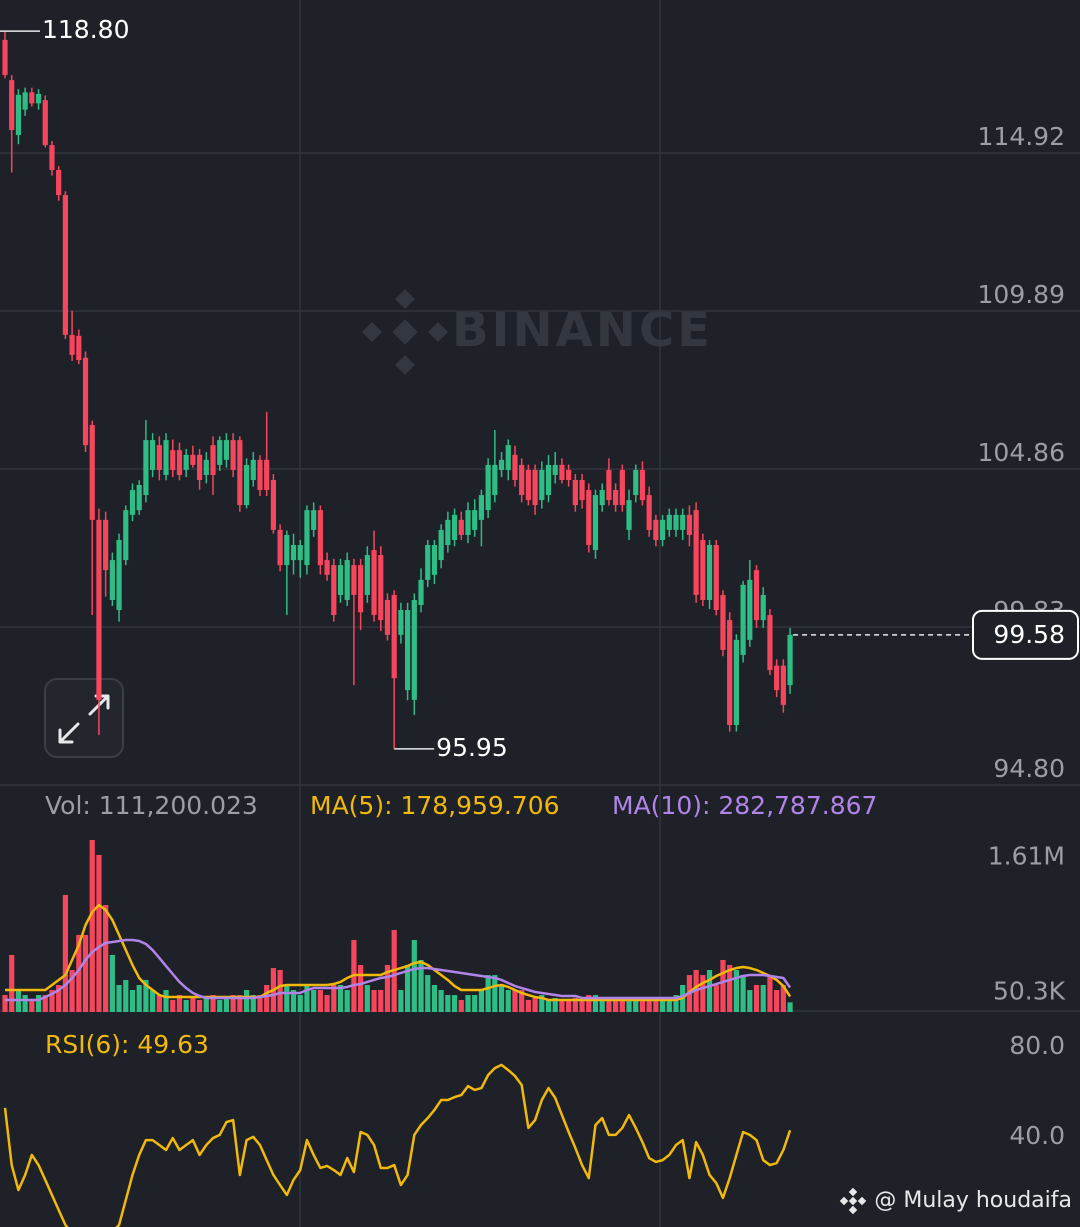 This screenshot has height=1227, width=1080. What do you see at coordinates (955, 1201) in the screenshot?
I see `credit: @ Mulay houdaifa` at bounding box center [955, 1201].